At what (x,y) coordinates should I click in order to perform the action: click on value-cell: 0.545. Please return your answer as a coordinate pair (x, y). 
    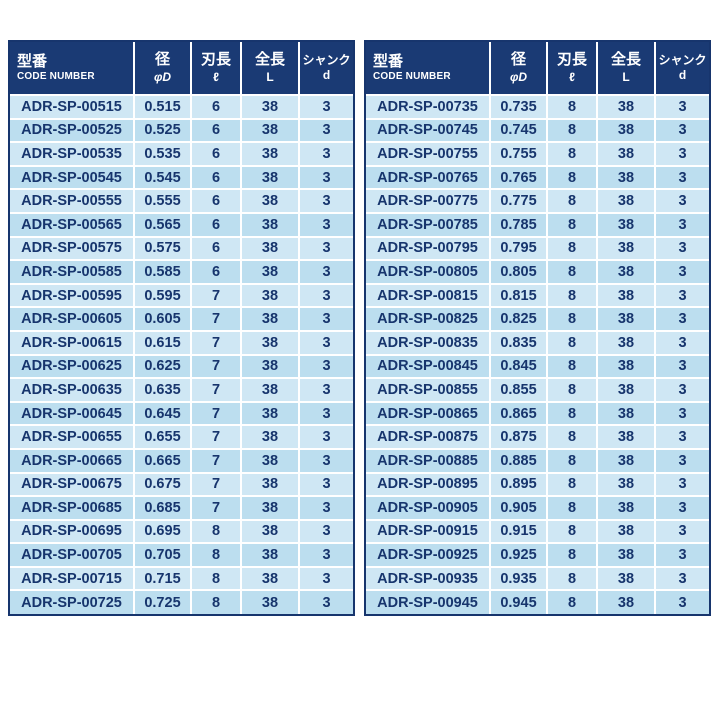
    Looking at the image, I should click on (162, 177).